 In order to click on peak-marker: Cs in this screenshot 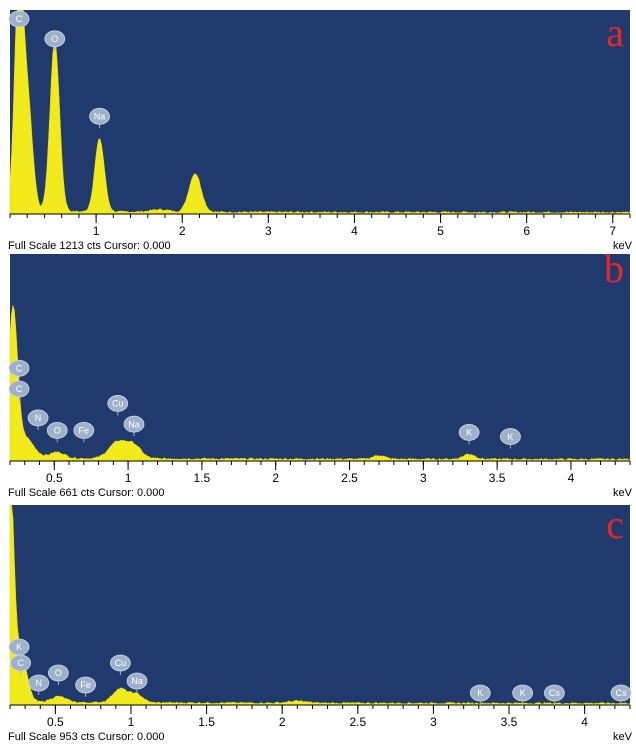, I will do `click(554, 694)`.